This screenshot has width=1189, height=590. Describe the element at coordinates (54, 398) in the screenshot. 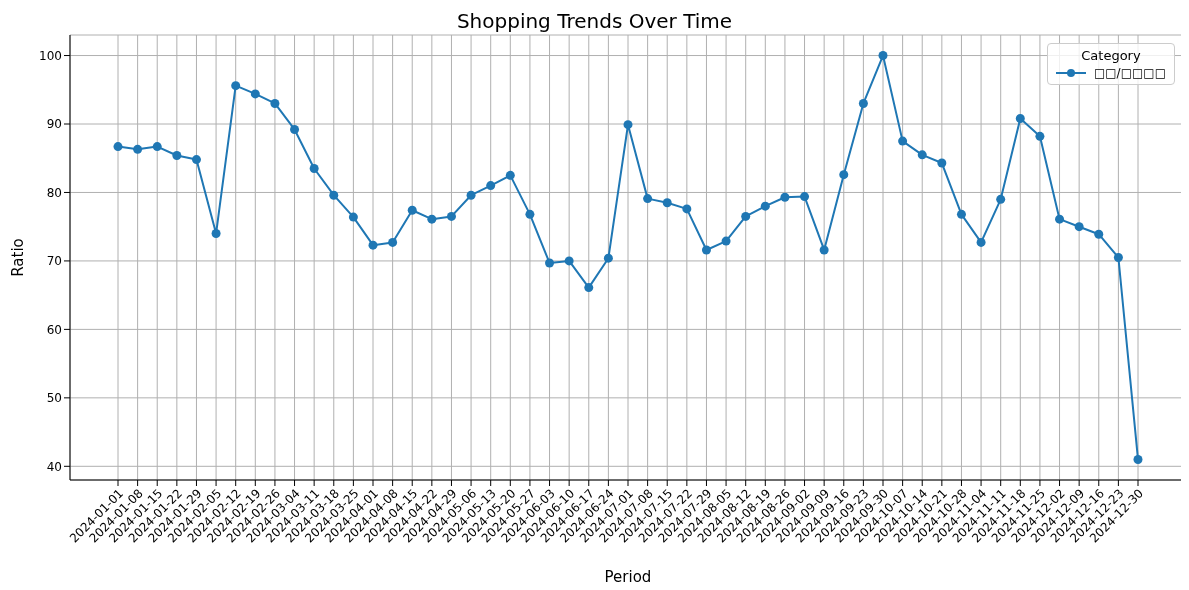

I see `y-tick-label: 50` at that location.